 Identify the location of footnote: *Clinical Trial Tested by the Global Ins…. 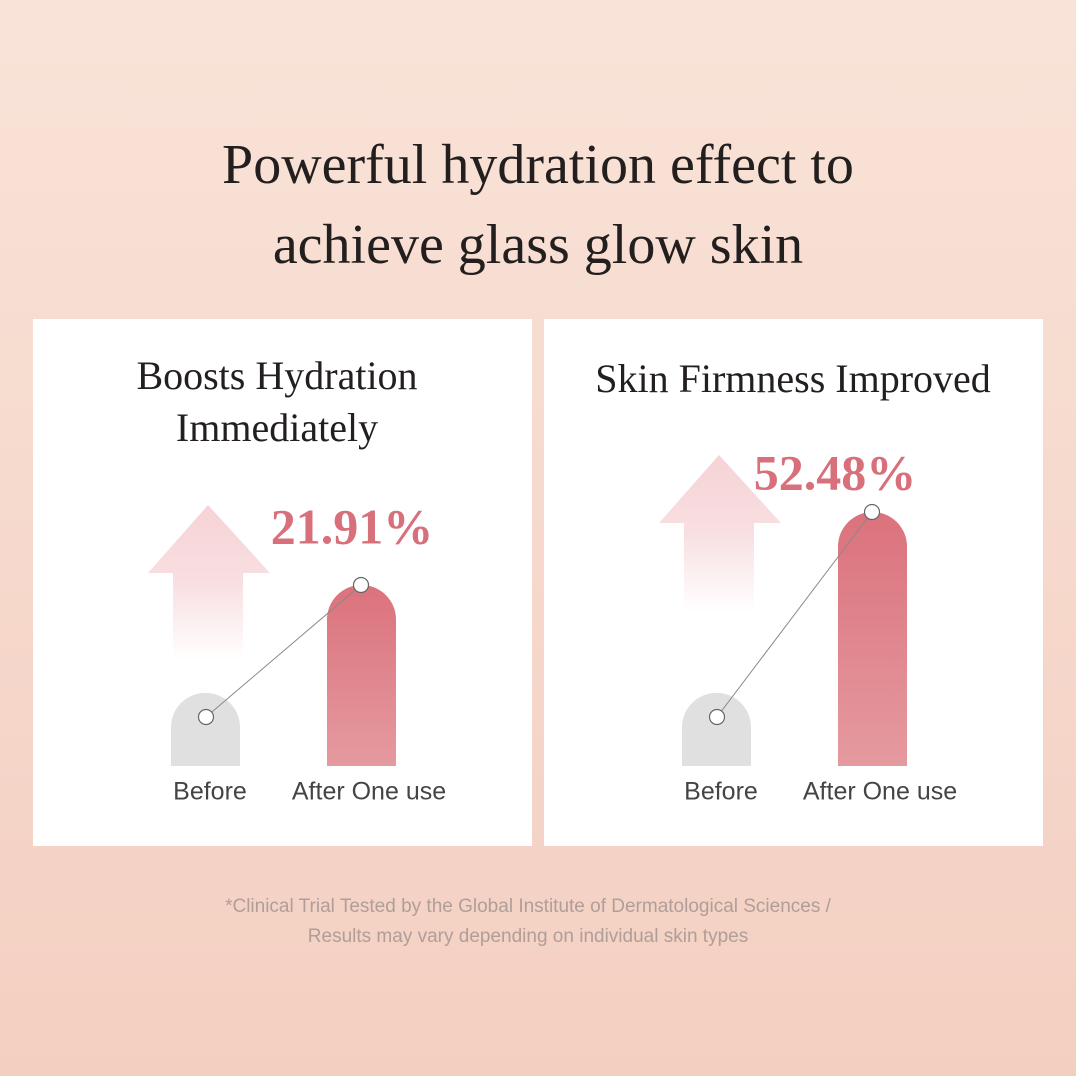
(528, 906).